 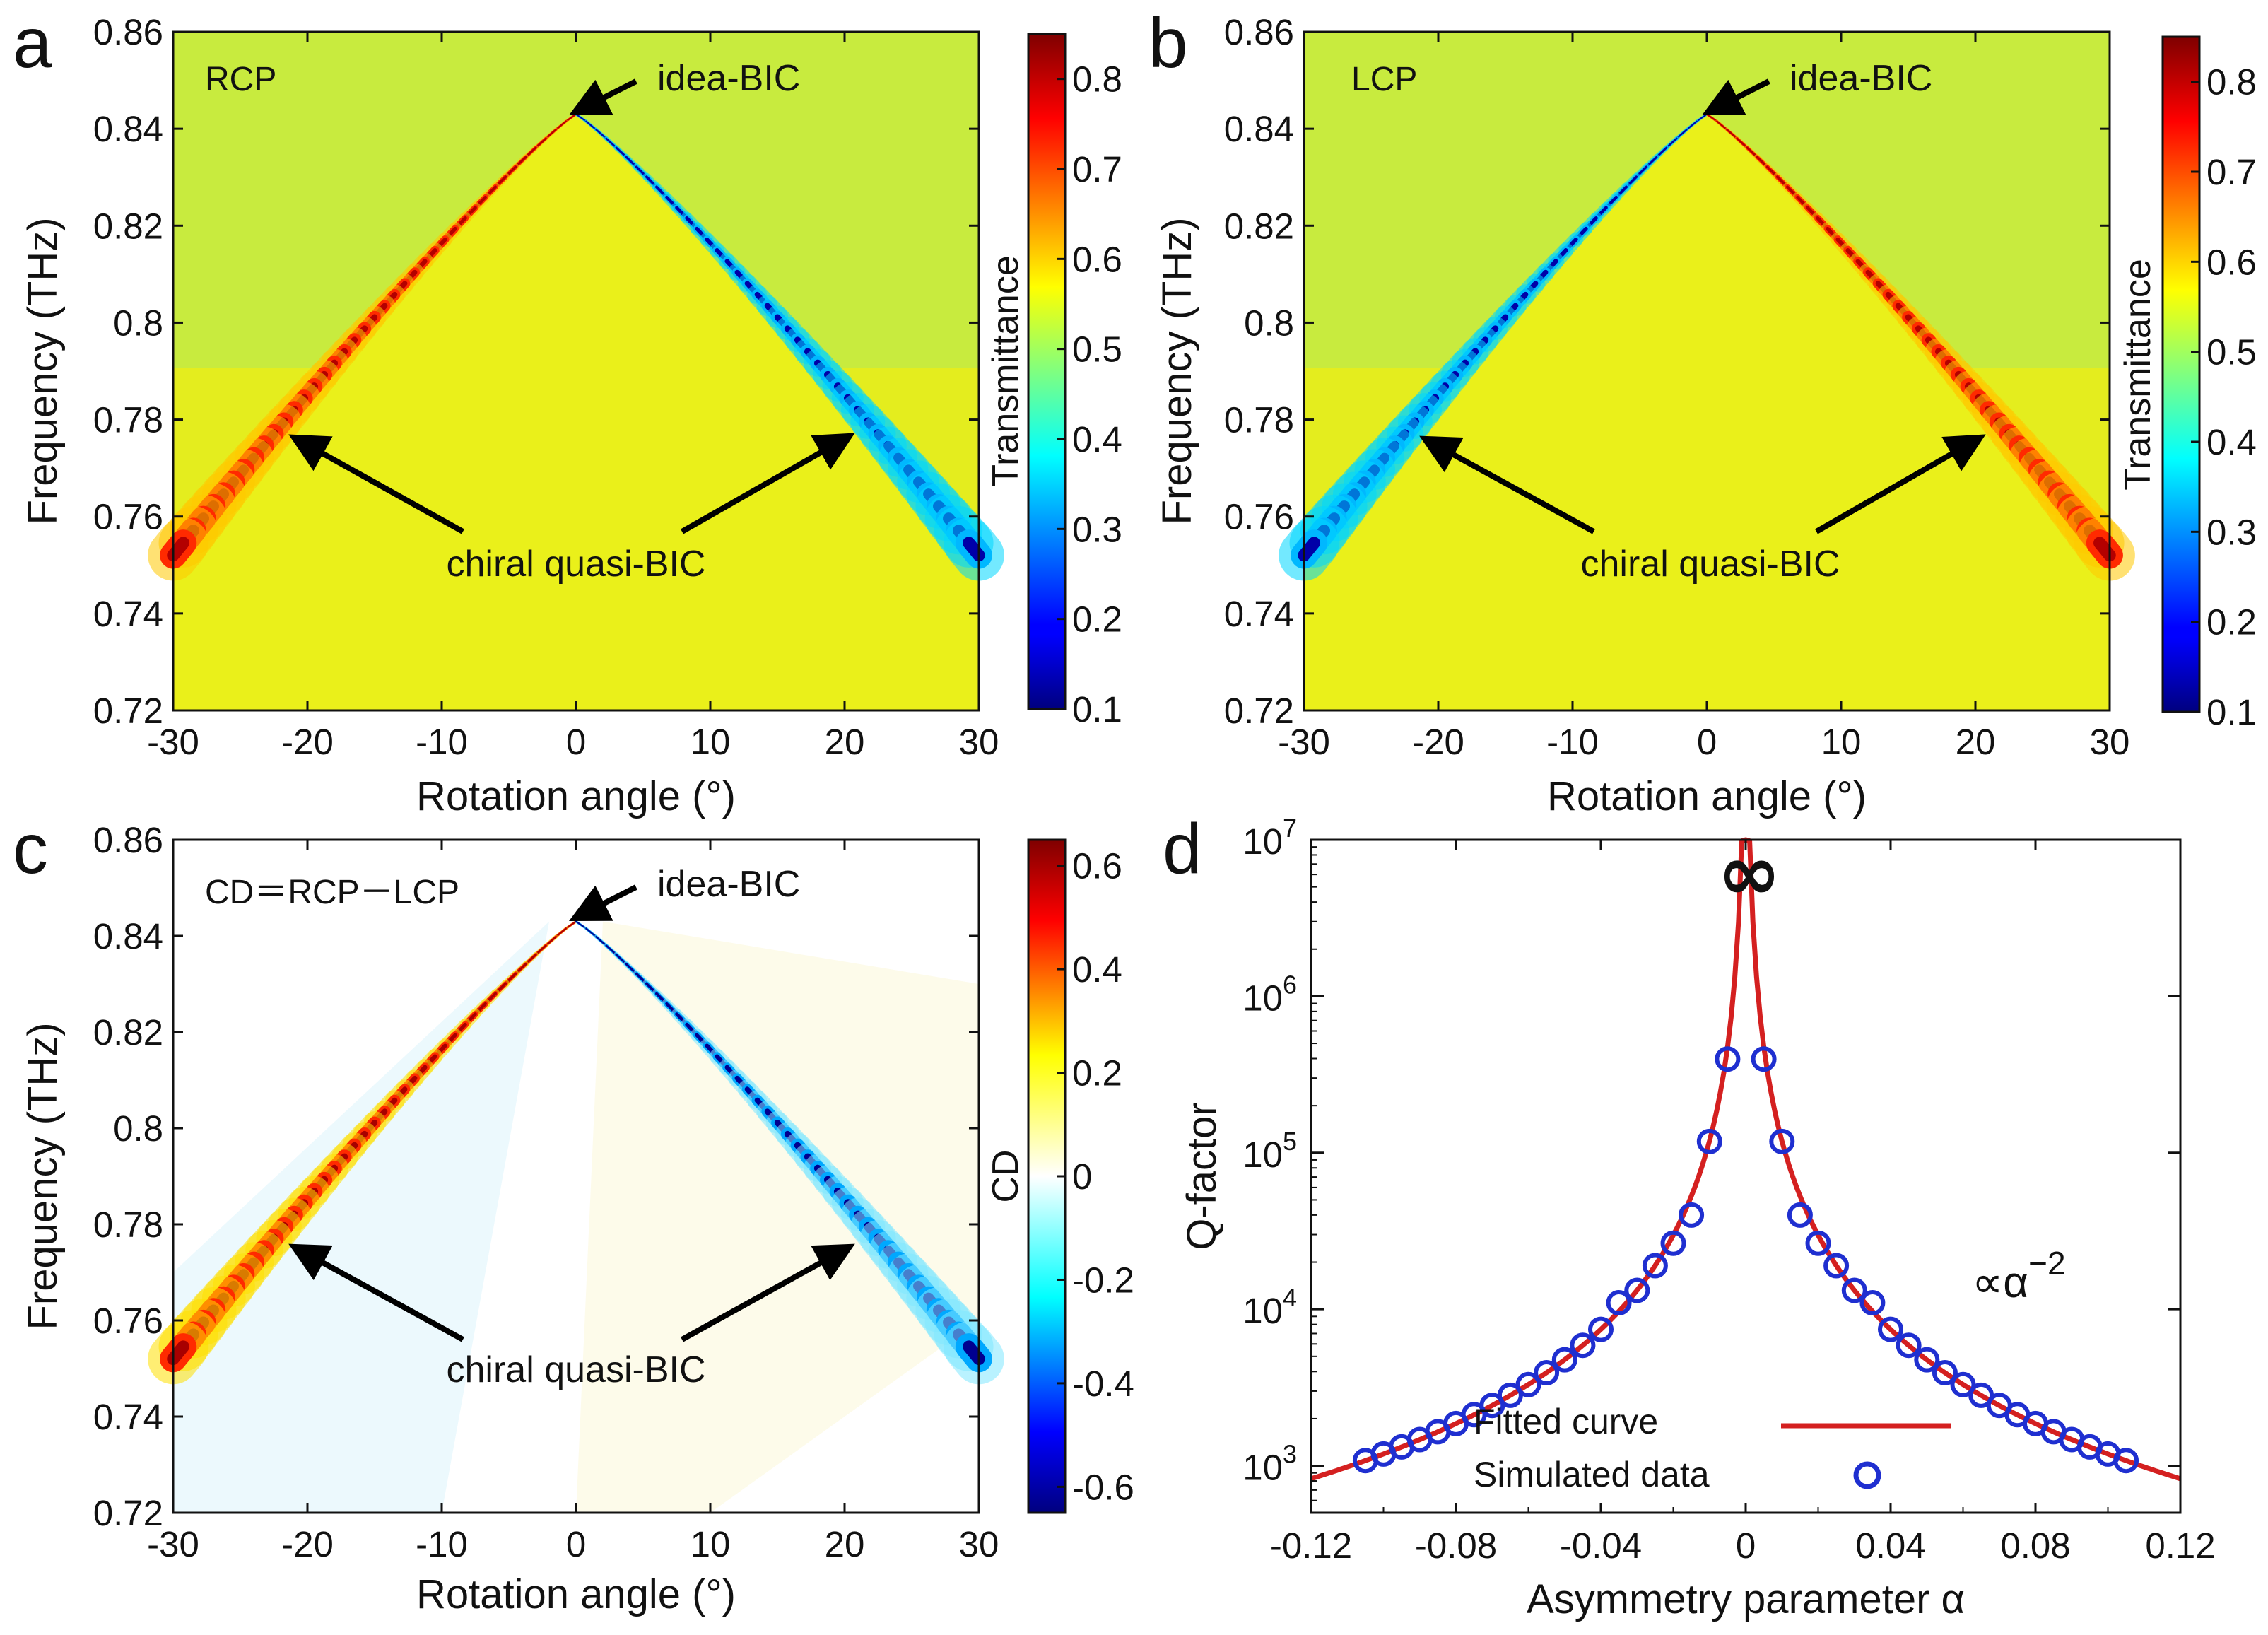 What do you see at coordinates (2035, 1545) in the screenshot?
I see `x-tick-label: 0.08` at bounding box center [2035, 1545].